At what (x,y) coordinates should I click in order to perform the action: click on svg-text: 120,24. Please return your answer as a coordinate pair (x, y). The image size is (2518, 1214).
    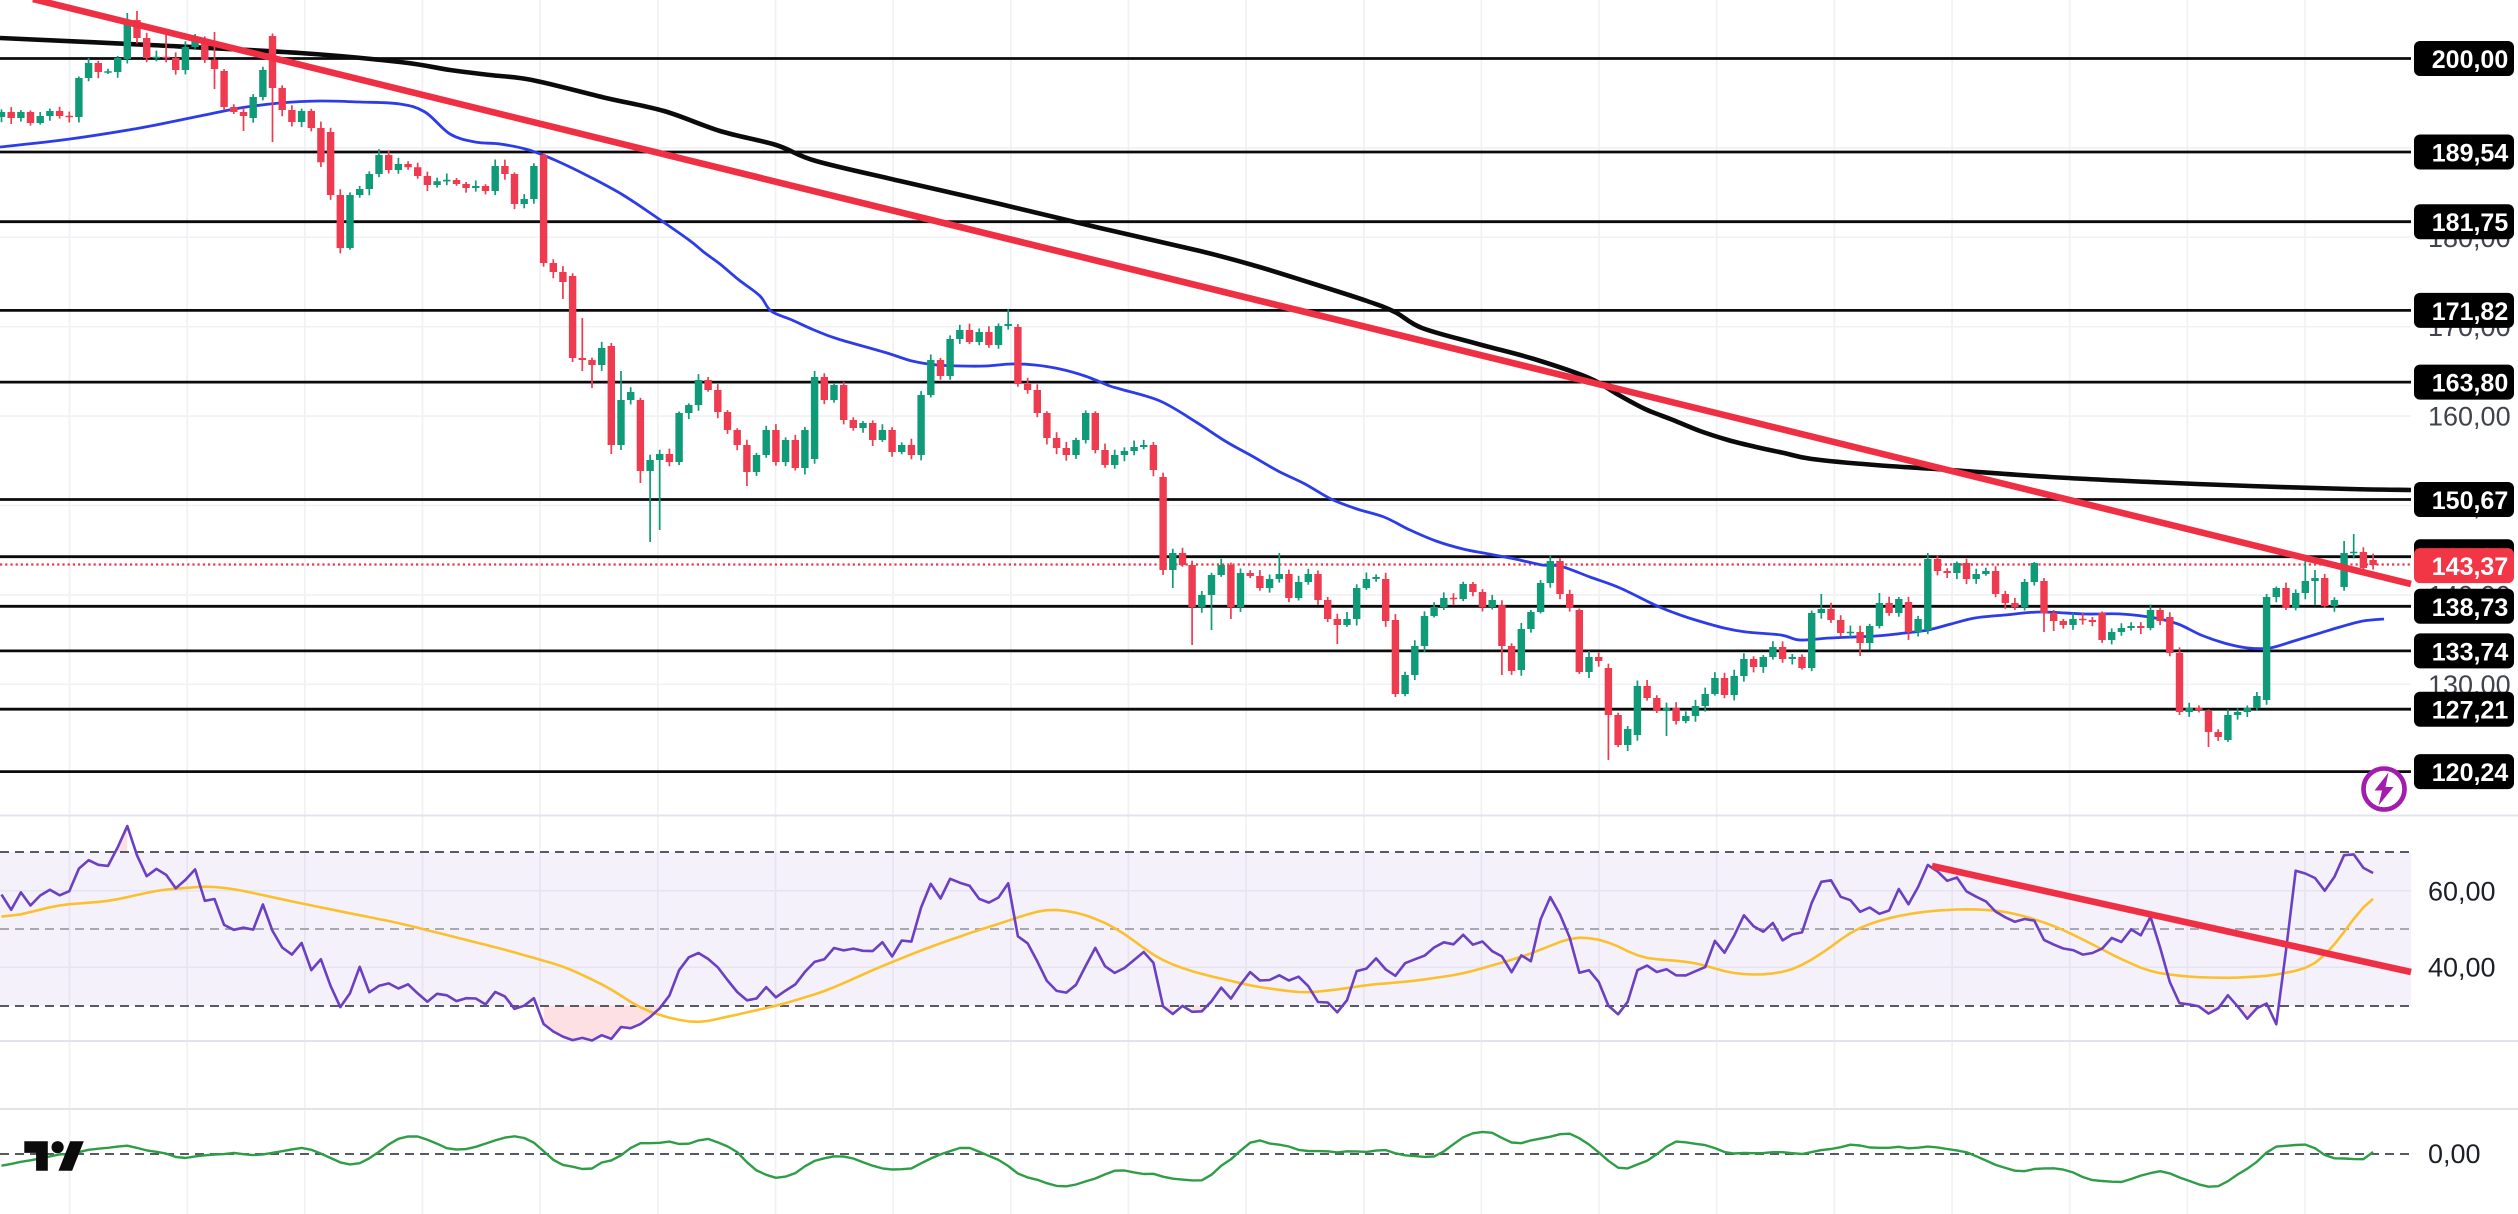
    Looking at the image, I should click on (2470, 773).